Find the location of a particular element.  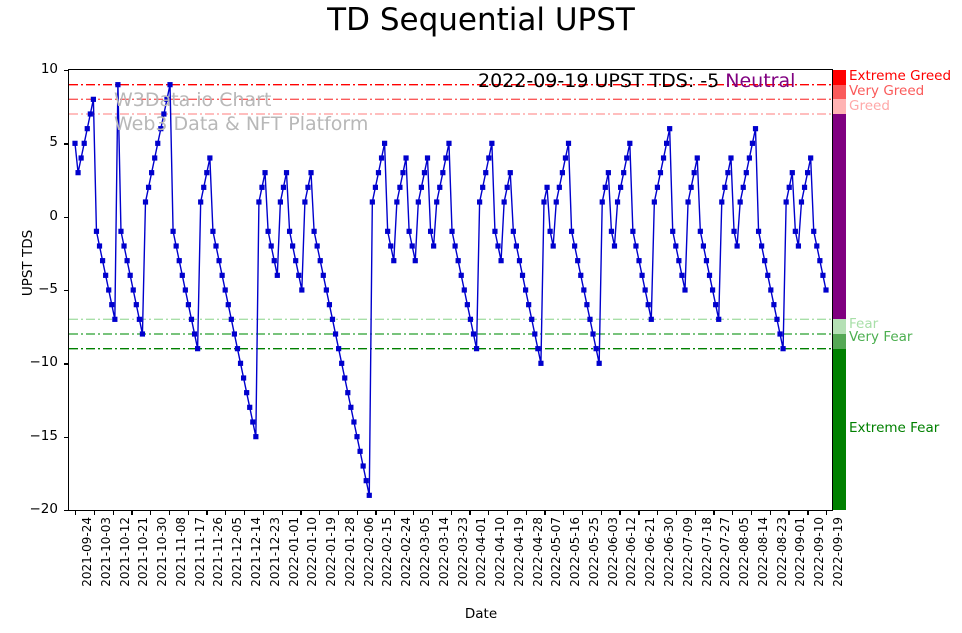

x-tick-label: 2022-06-12 is located at coordinates (631, 552).